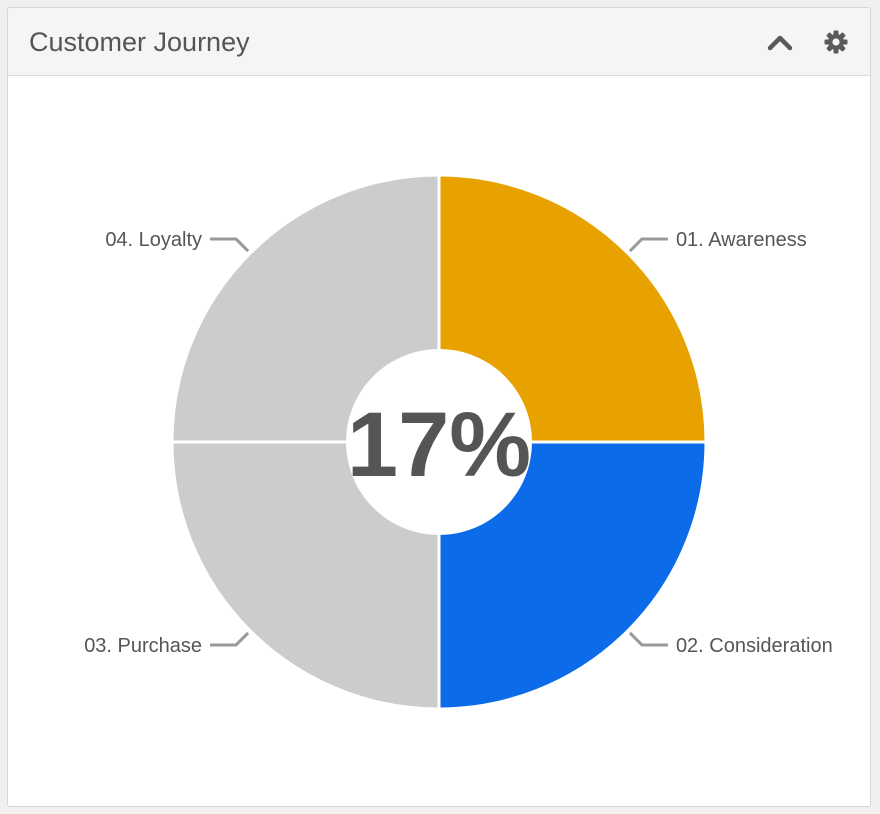 This screenshot has height=814, width=880. What do you see at coordinates (305, 575) in the screenshot?
I see `pie-slice-03-purchase` at bounding box center [305, 575].